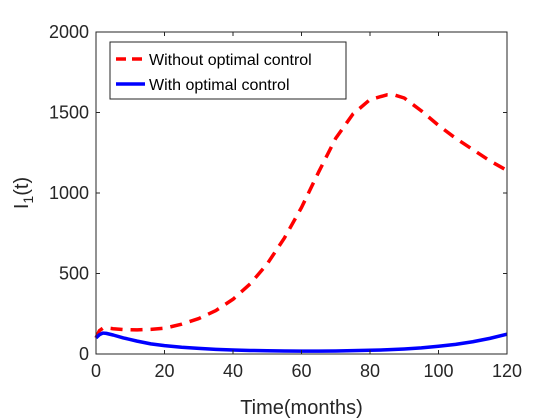 The height and width of the screenshot is (420, 560). Describe the element at coordinates (219, 85) in the screenshot. I see `legend-label-with-control: With optimal control` at that location.